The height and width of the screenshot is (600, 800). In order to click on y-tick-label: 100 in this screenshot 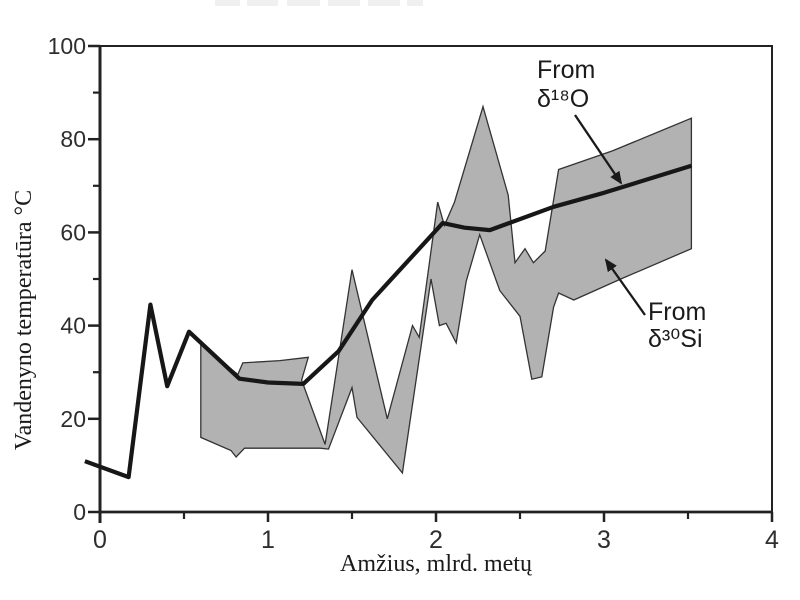, I will do `click(67, 46)`.